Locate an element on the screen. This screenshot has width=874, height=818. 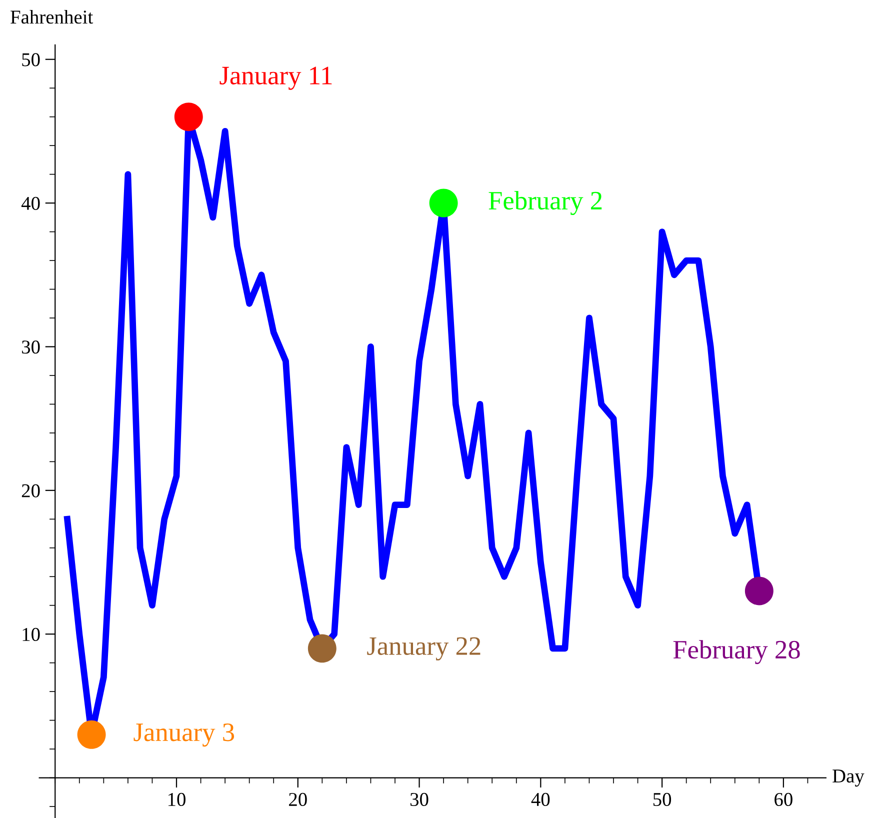
x-tick-label: 40 is located at coordinates (540, 799).